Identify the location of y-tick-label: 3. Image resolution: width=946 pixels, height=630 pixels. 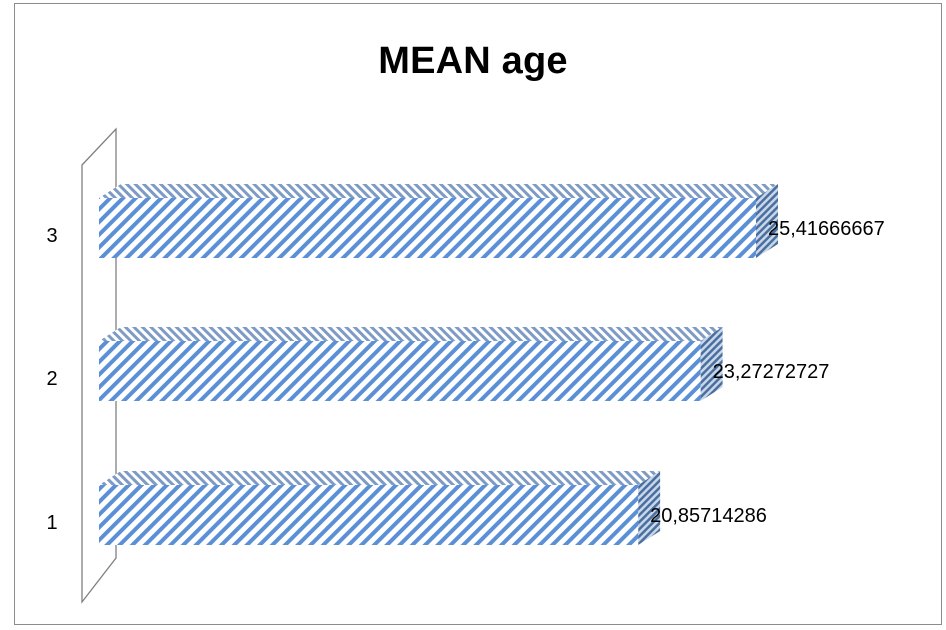
(51, 236).